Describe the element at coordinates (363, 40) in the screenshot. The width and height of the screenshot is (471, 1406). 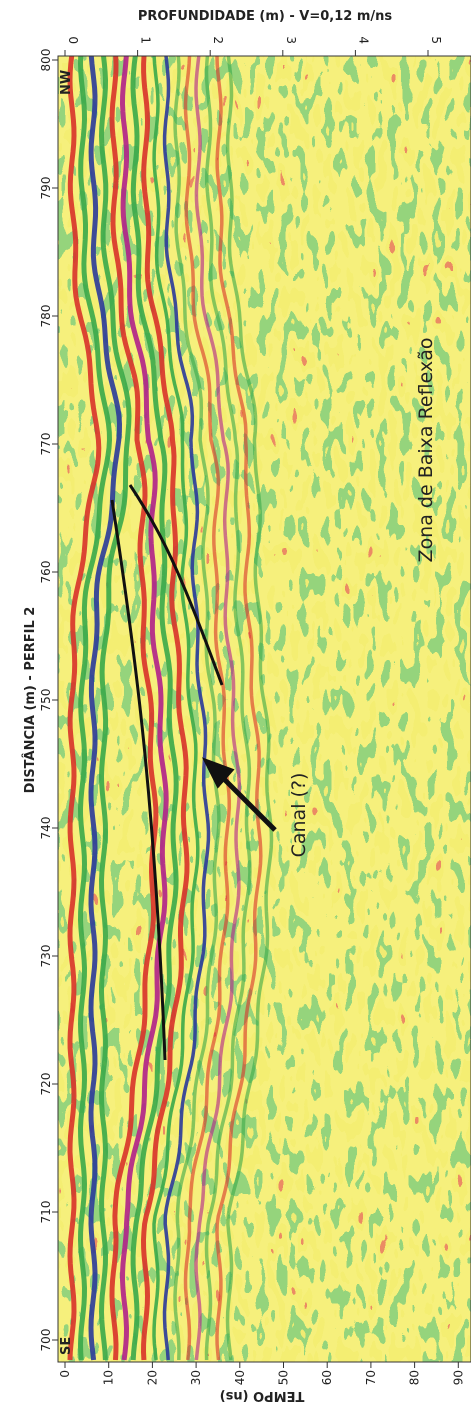
I see `top-tick-label: 4` at that location.